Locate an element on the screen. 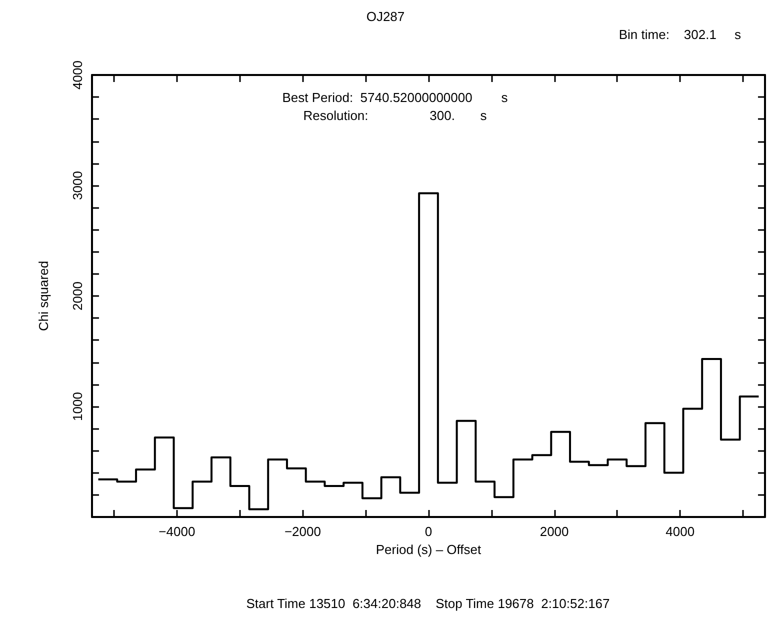  x-tick-label: 0 is located at coordinates (428, 531).